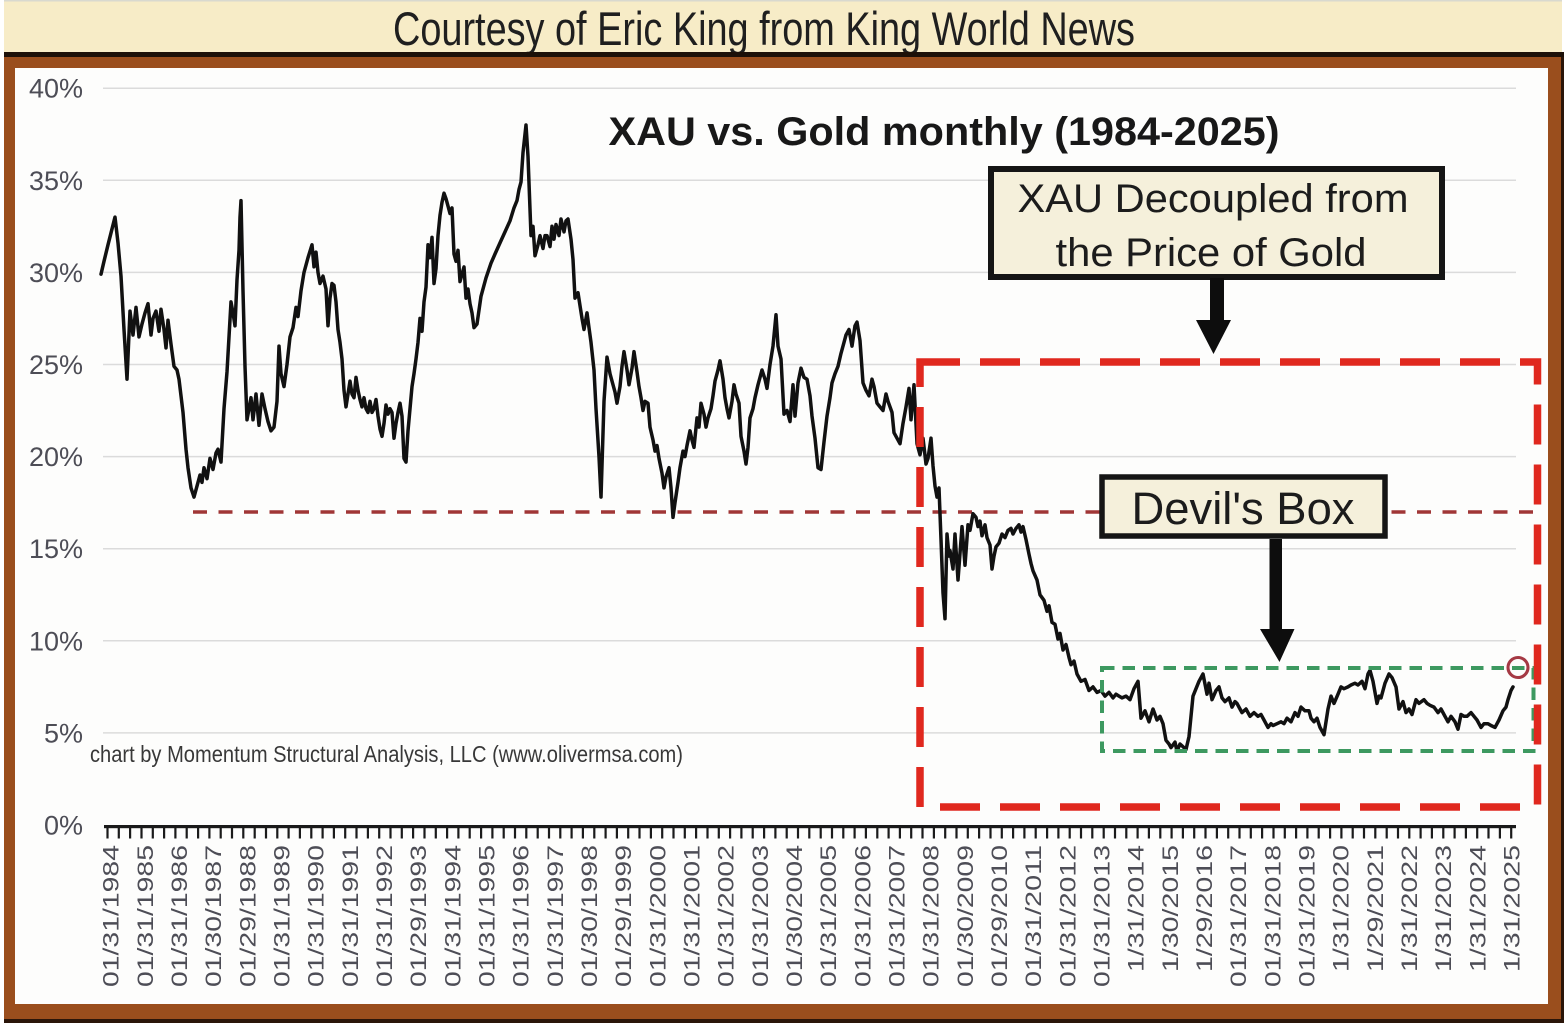  I want to click on svg-text: 20%, so click(56, 457).